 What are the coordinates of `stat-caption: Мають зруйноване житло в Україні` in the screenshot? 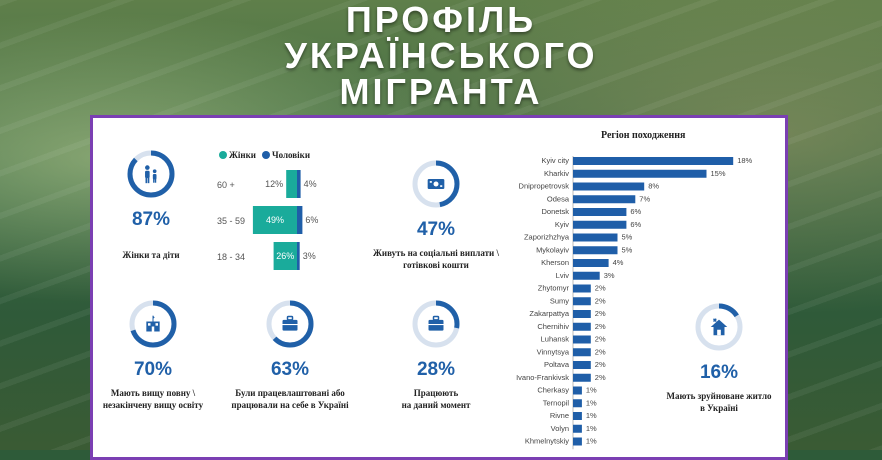 It's located at (719, 402).